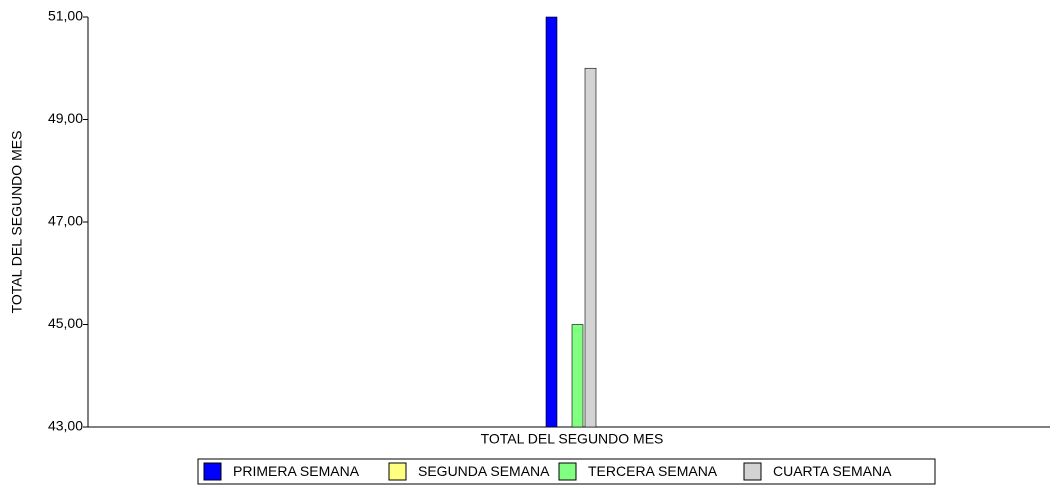 This screenshot has width=1052, height=490. I want to click on legend-label: SEGUNDA SEMANA, so click(484, 471).